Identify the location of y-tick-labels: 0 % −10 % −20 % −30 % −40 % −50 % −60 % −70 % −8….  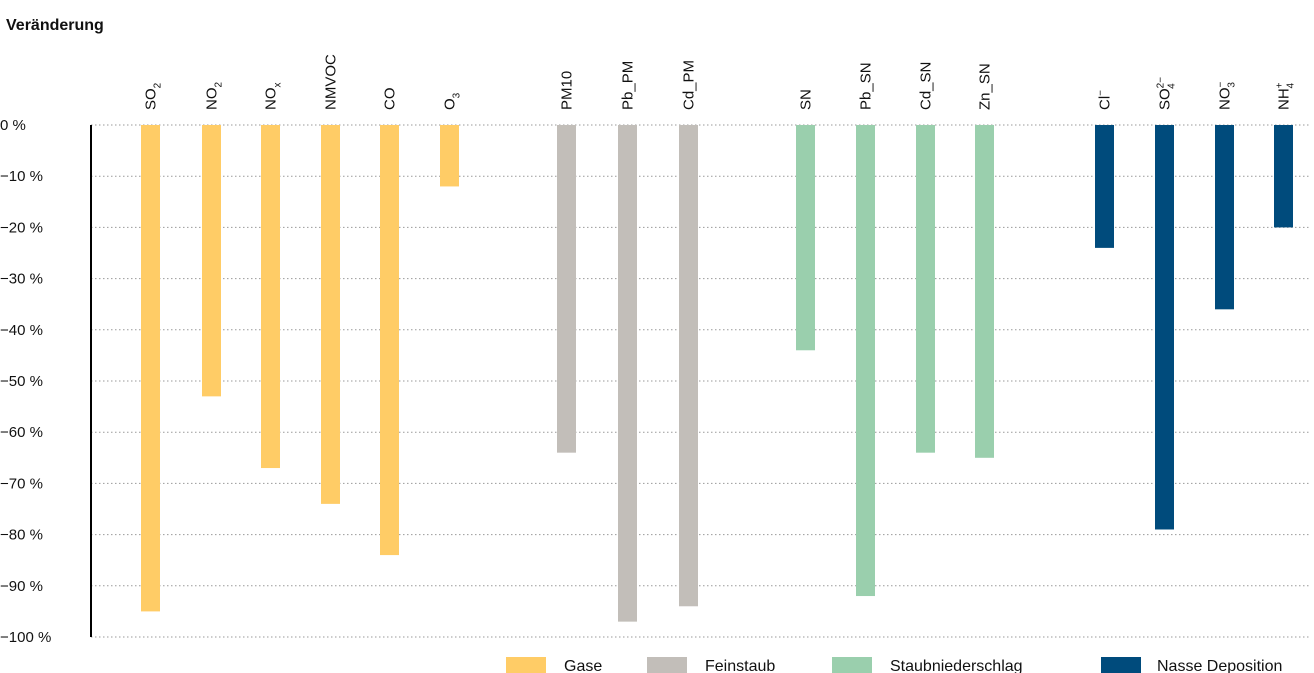
(25, 381).